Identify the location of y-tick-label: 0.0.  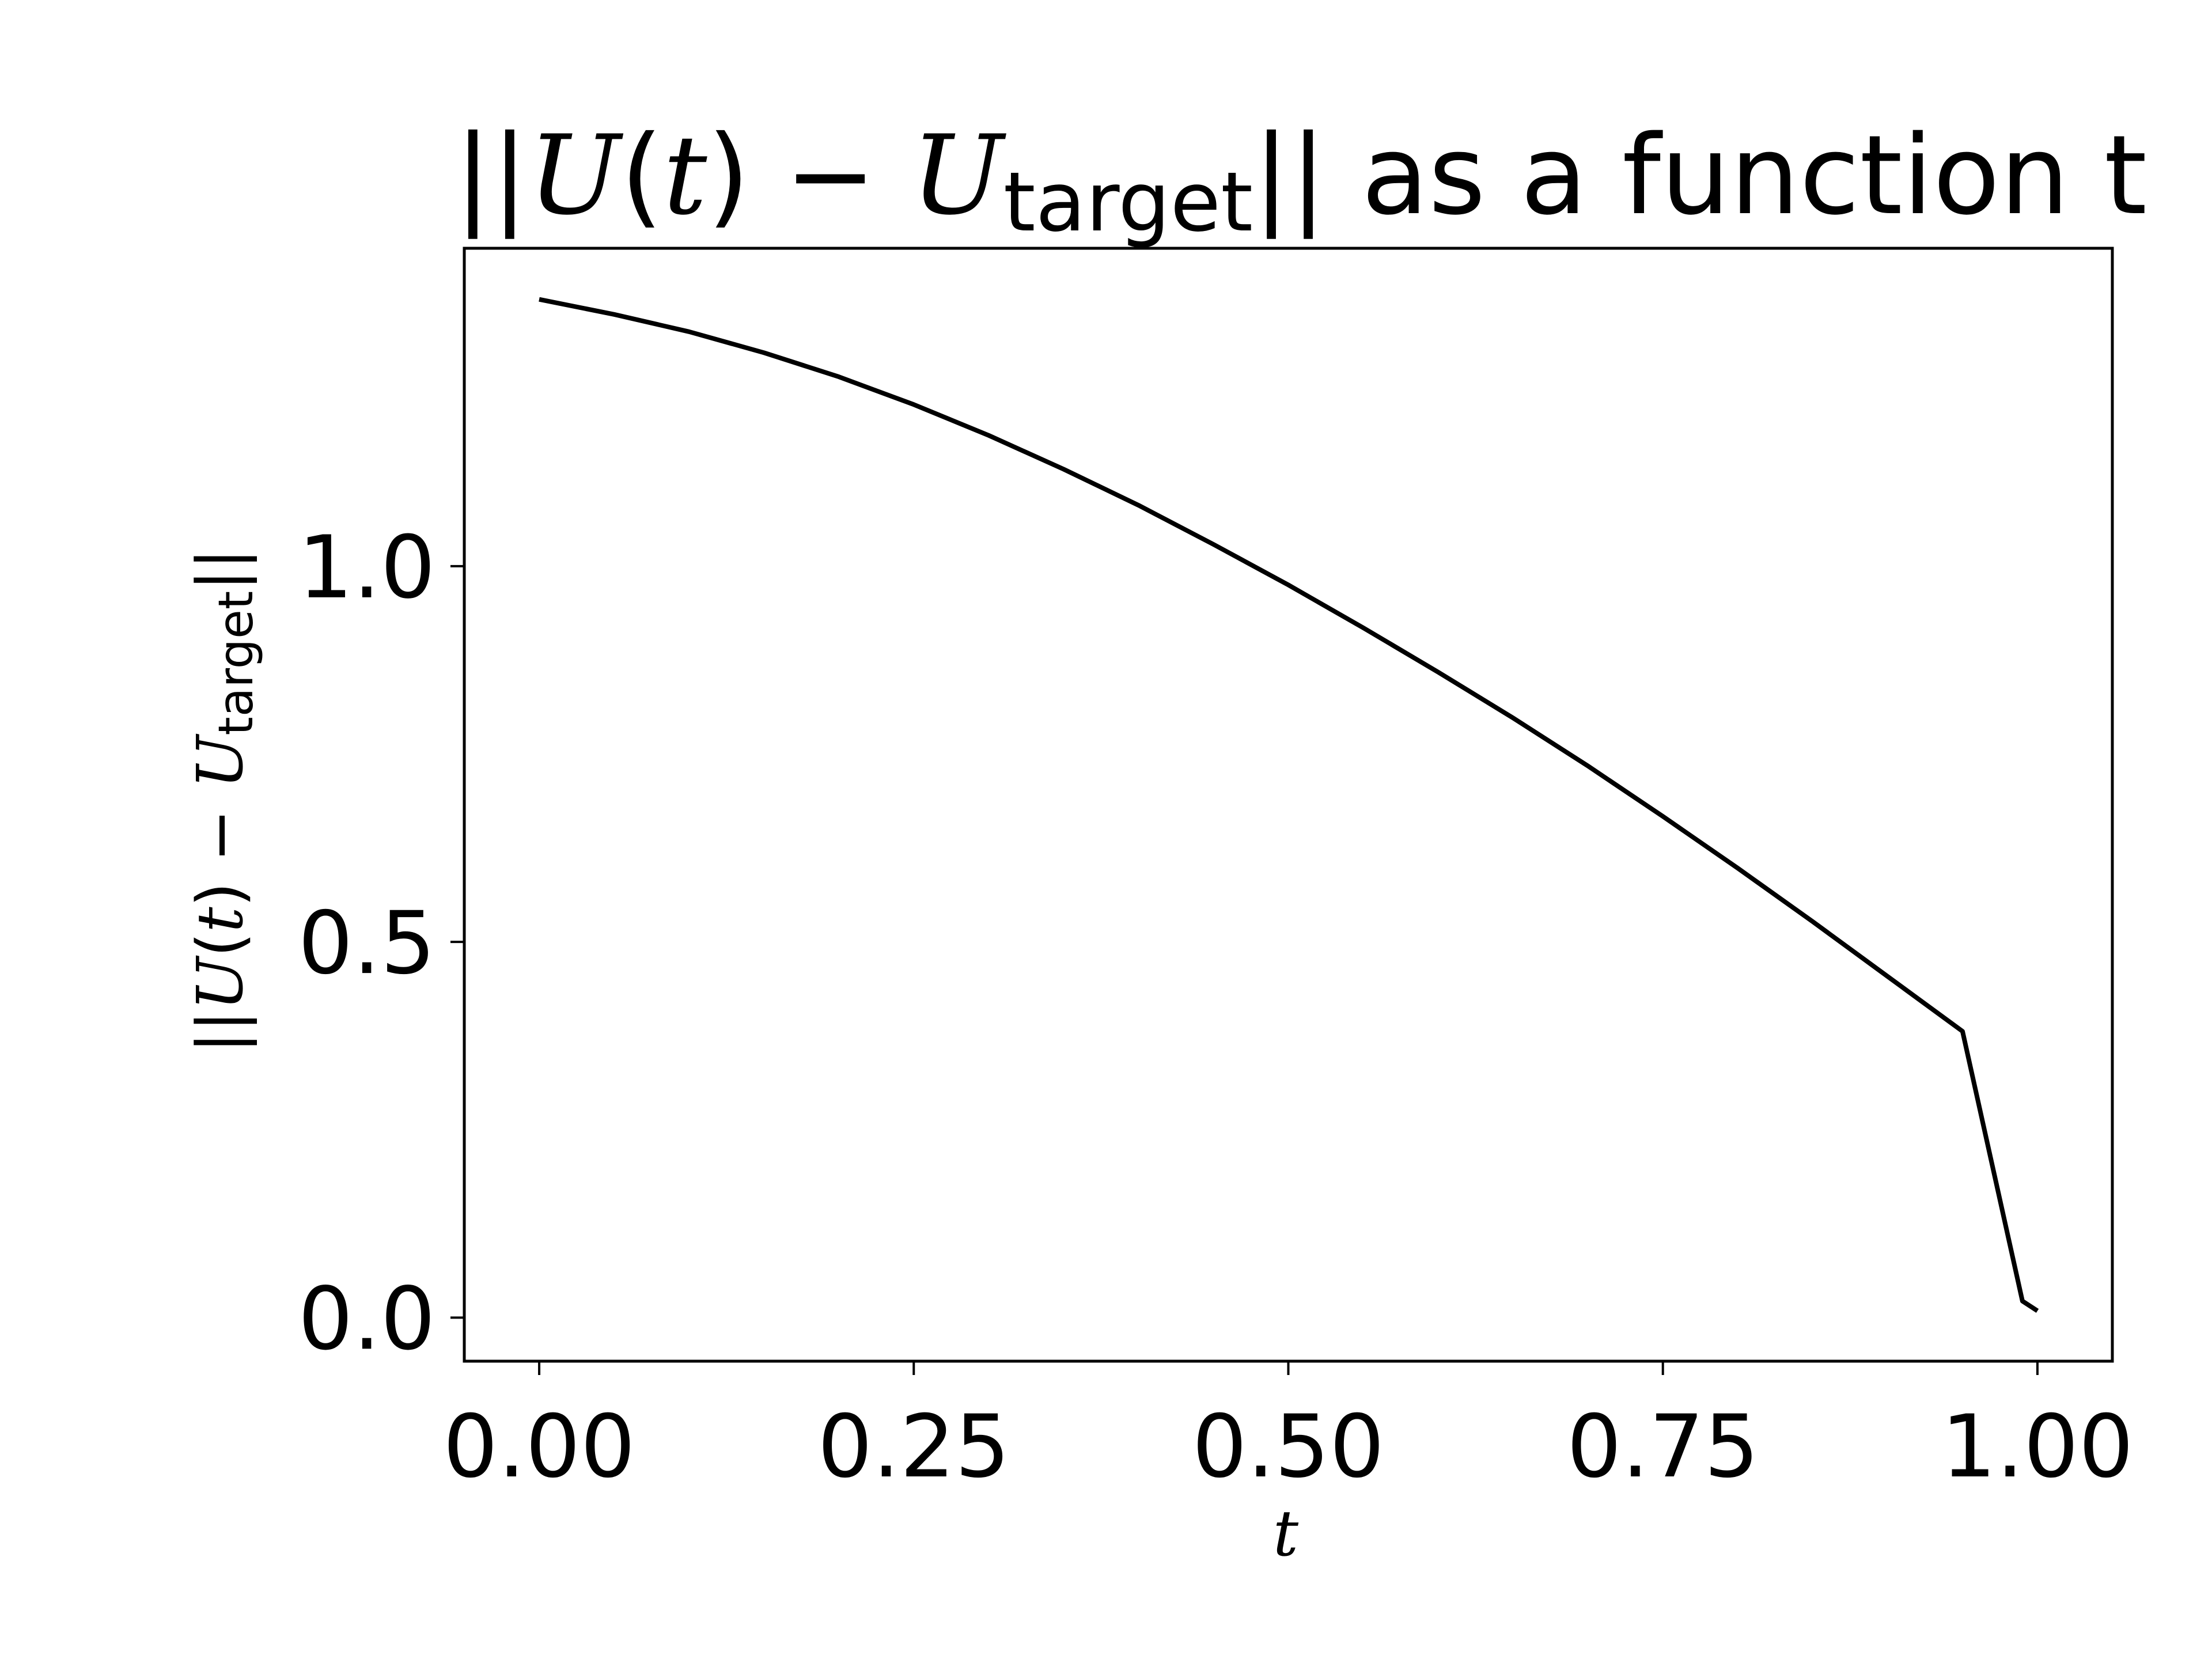
(366, 1319).